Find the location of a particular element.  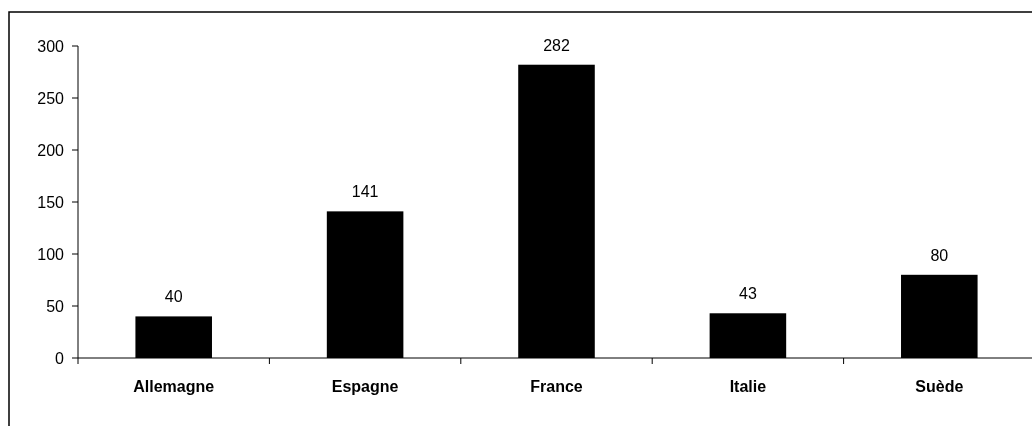

y-tick-label: 200 is located at coordinates (51, 150).